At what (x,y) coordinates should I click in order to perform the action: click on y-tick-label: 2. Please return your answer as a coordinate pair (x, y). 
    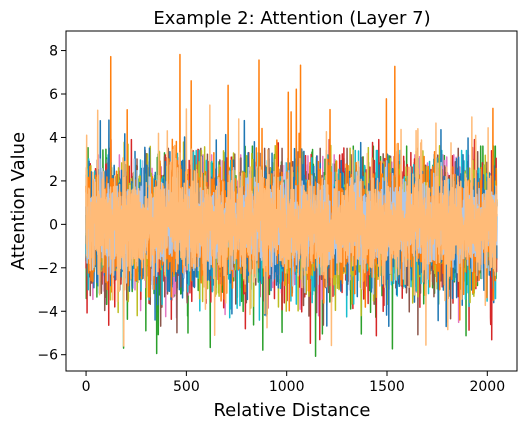
    Looking at the image, I should click on (53, 182).